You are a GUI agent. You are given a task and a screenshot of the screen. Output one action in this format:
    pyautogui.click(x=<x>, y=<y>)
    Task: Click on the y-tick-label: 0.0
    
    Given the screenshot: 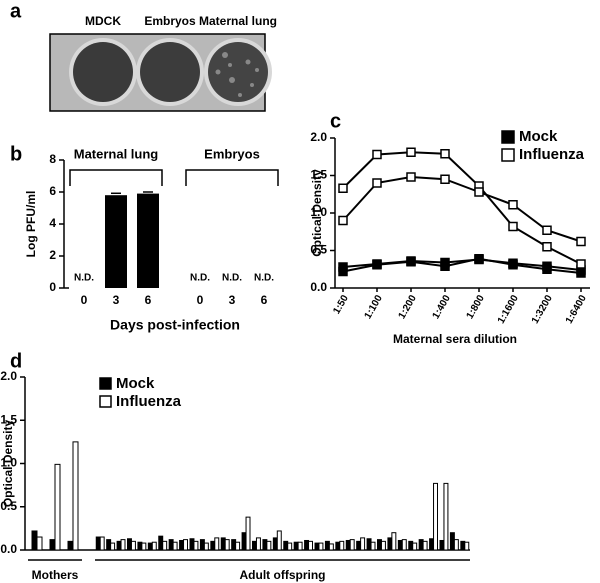 What is the action you would take?
    pyautogui.click(x=318, y=287)
    